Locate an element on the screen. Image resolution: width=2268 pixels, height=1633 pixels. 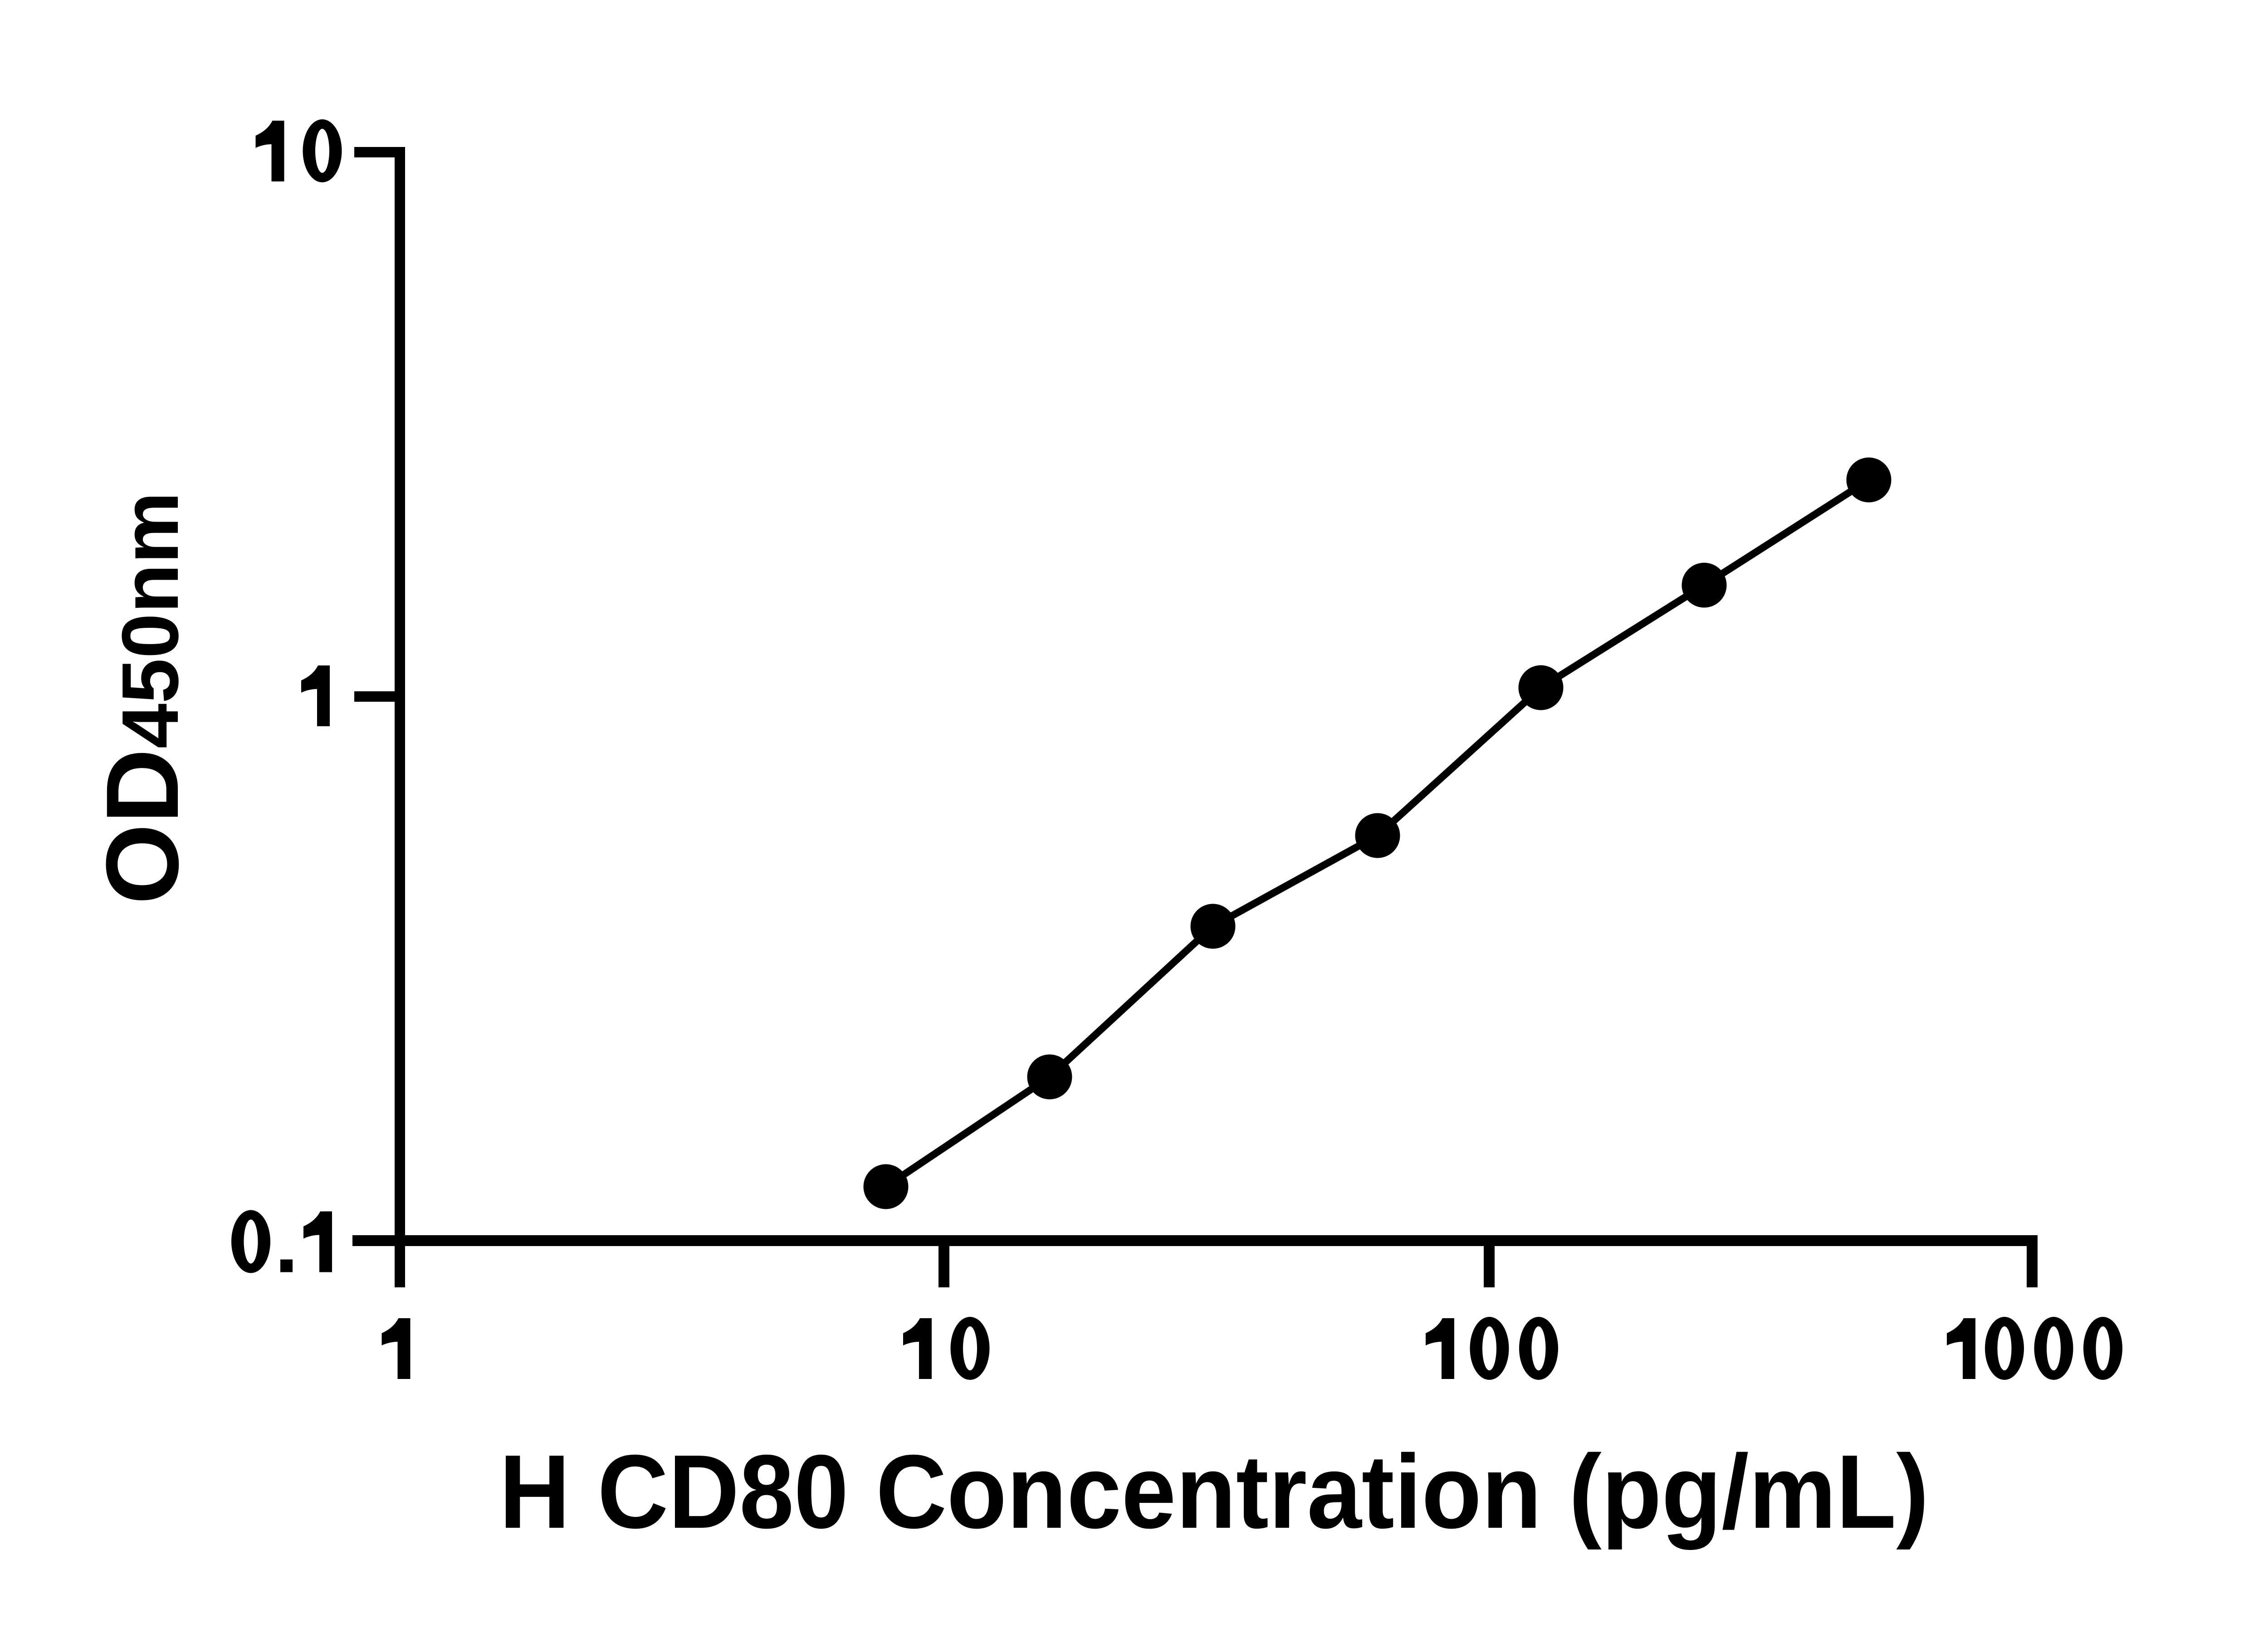
svg-text: OD450nm is located at coordinates (143, 698).